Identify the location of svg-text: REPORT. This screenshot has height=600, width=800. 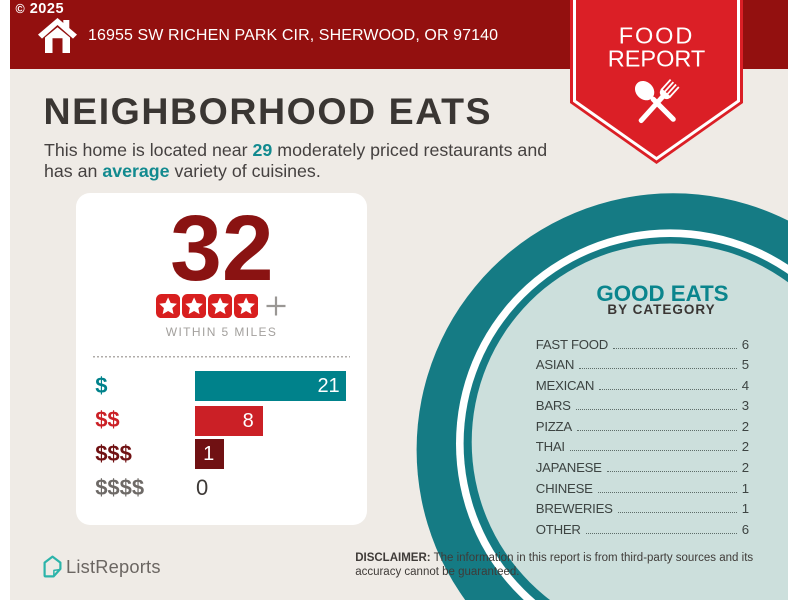
(657, 59).